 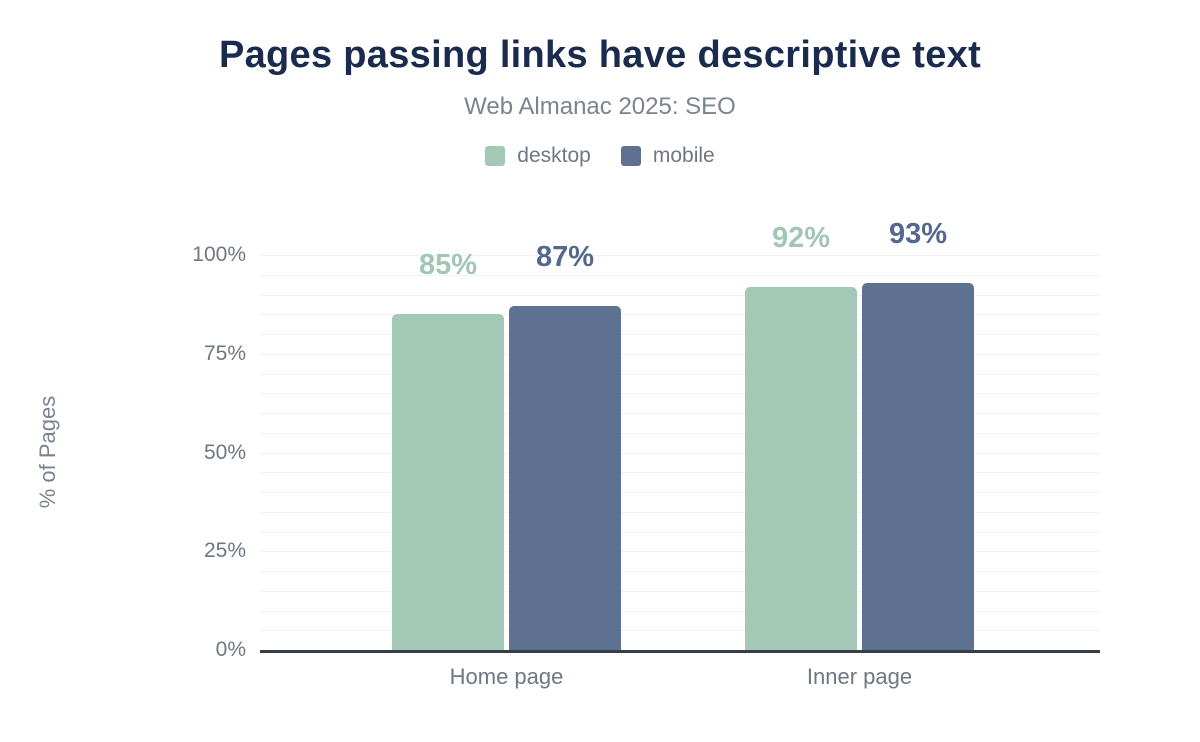 I want to click on legend-label: mobile, so click(x=683, y=155).